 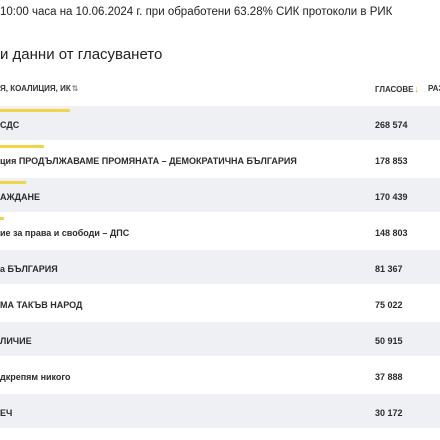 What do you see at coordinates (389, 269) in the screenshot?
I see `party-votes: 81 367` at bounding box center [389, 269].